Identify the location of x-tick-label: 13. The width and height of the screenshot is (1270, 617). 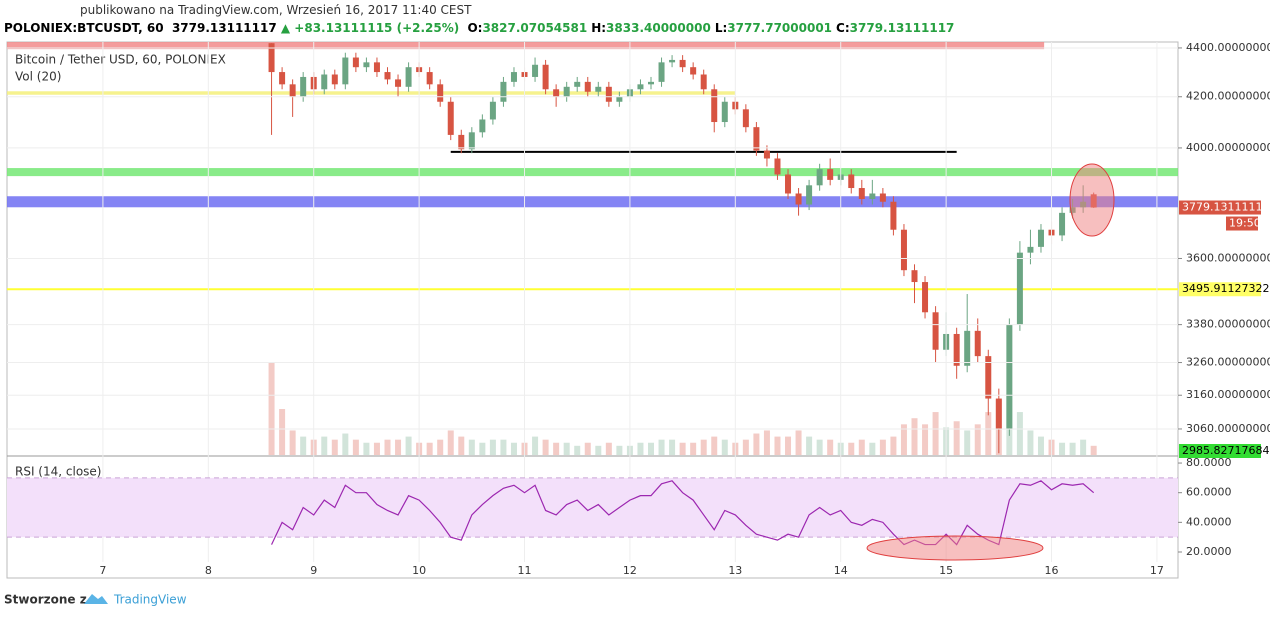
(735, 570).